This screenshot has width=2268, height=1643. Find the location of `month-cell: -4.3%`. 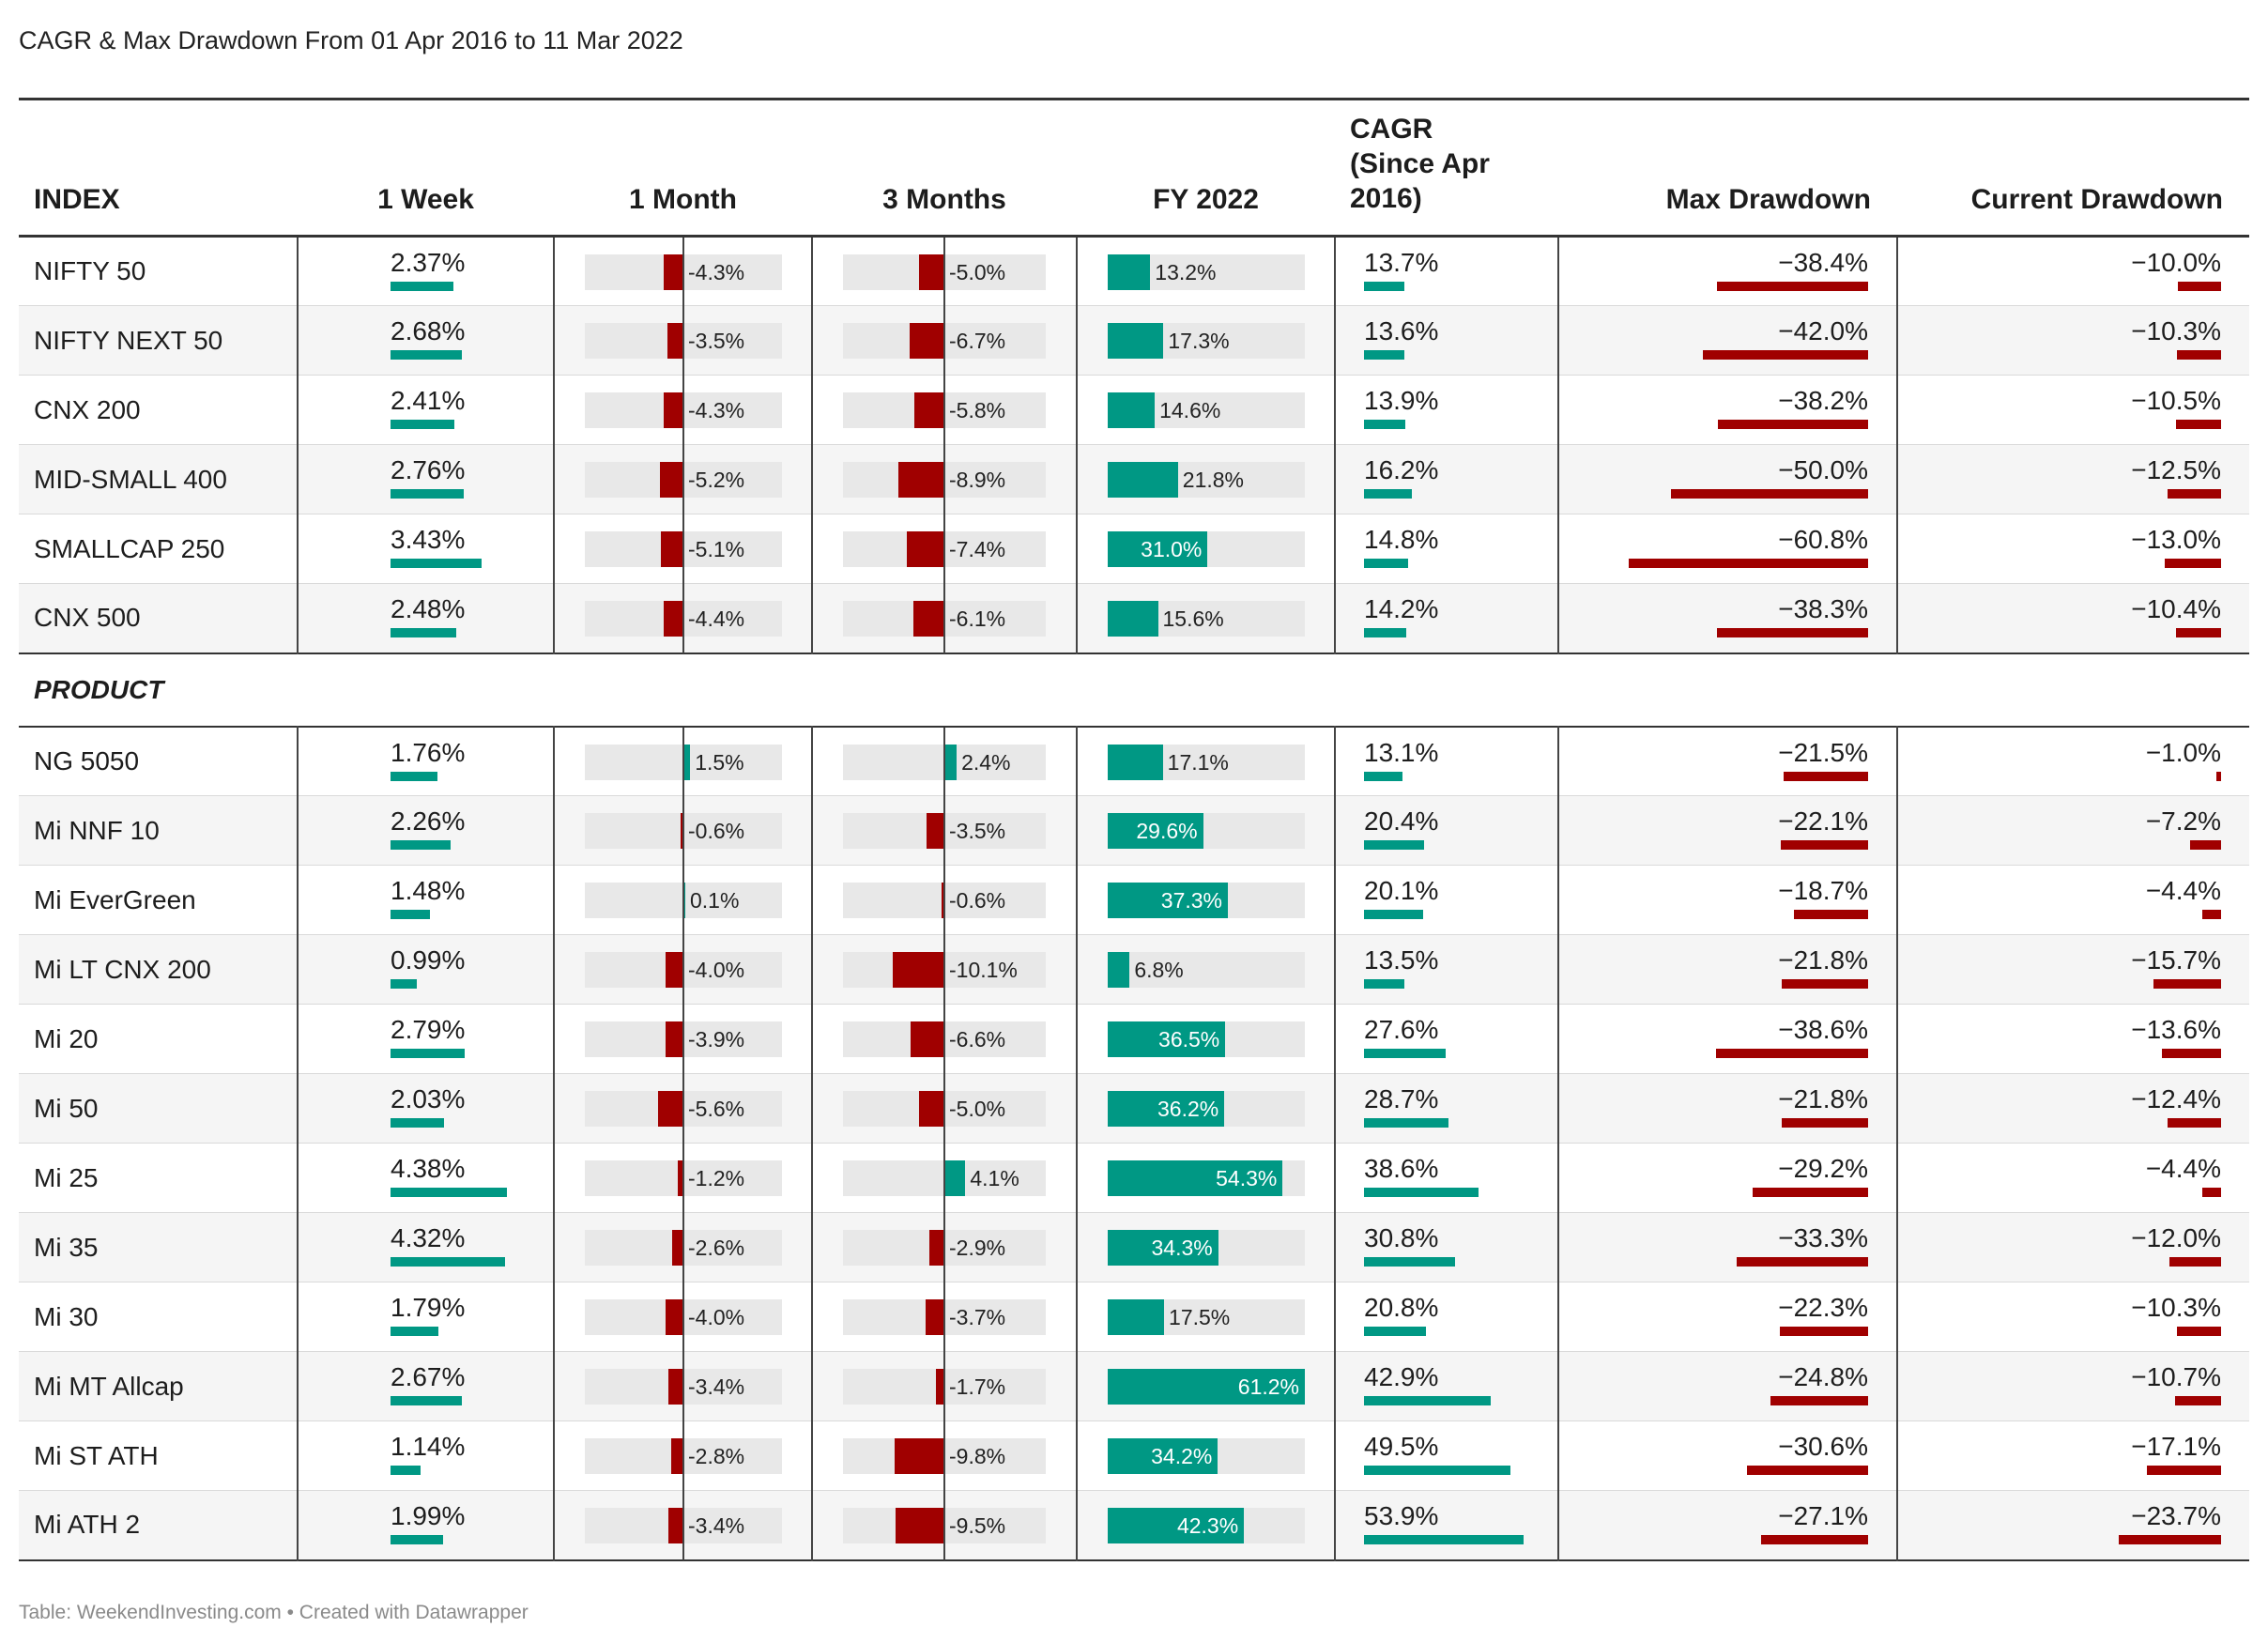

month-cell: -4.3% is located at coordinates (682, 410).